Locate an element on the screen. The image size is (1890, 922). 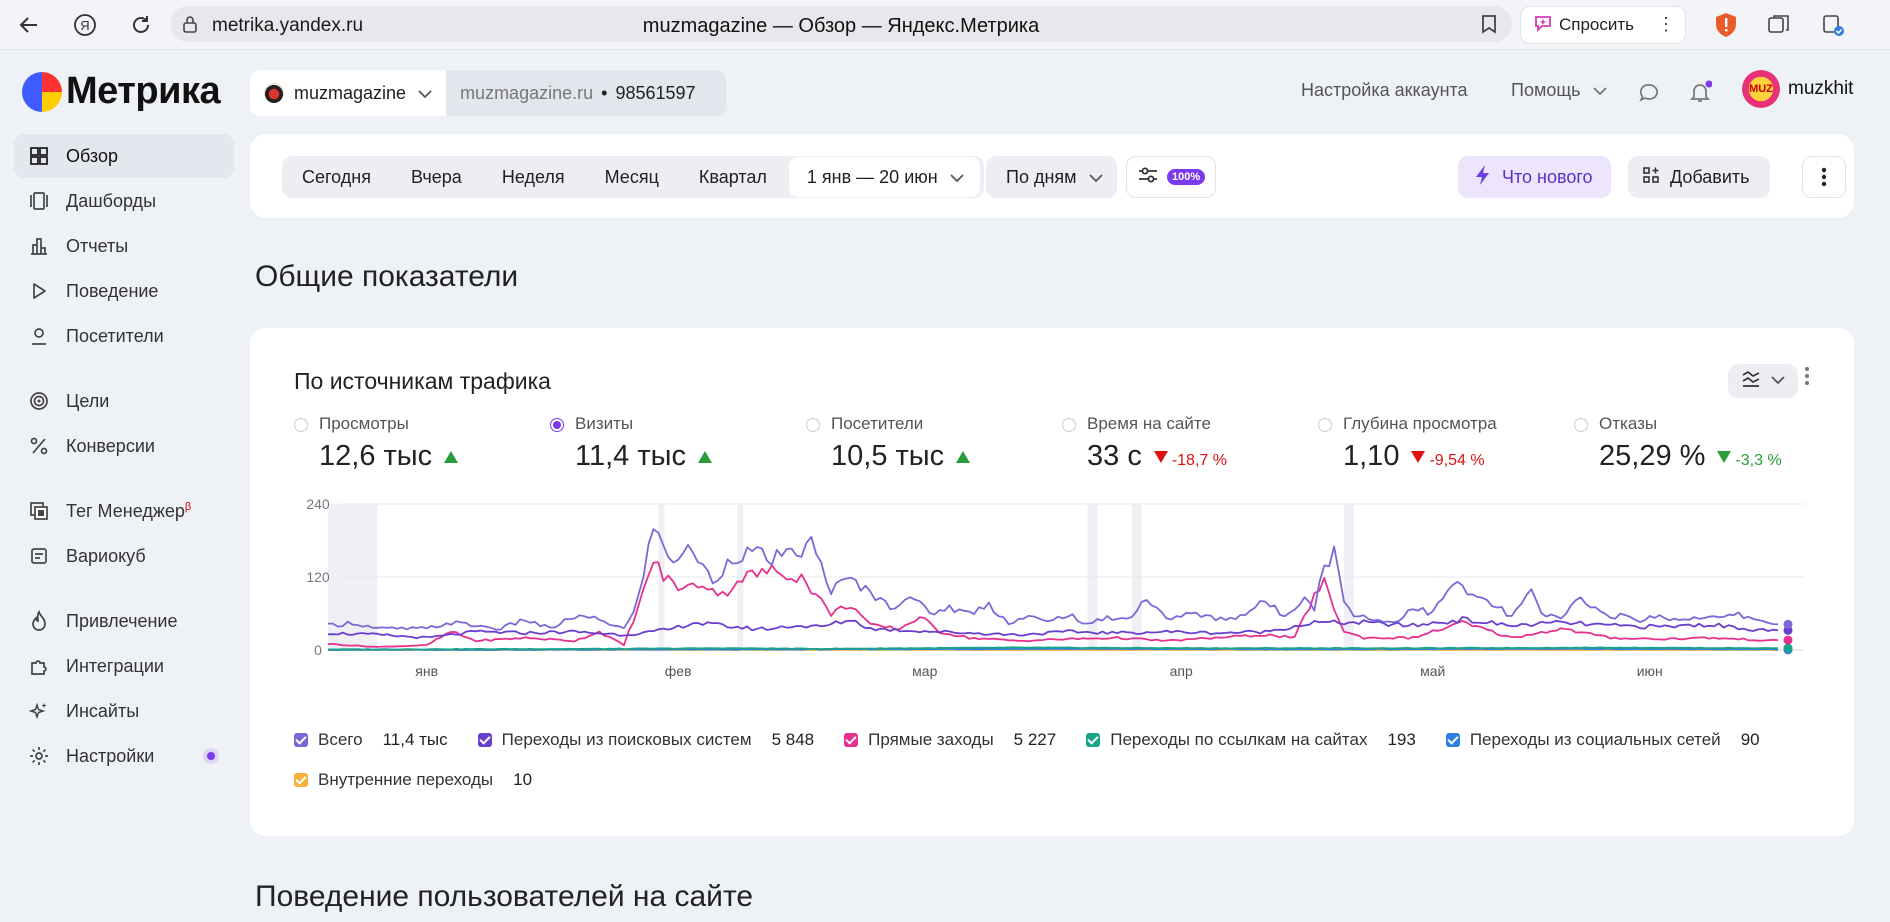
help-menu: Помощь is located at coordinates (1559, 90).